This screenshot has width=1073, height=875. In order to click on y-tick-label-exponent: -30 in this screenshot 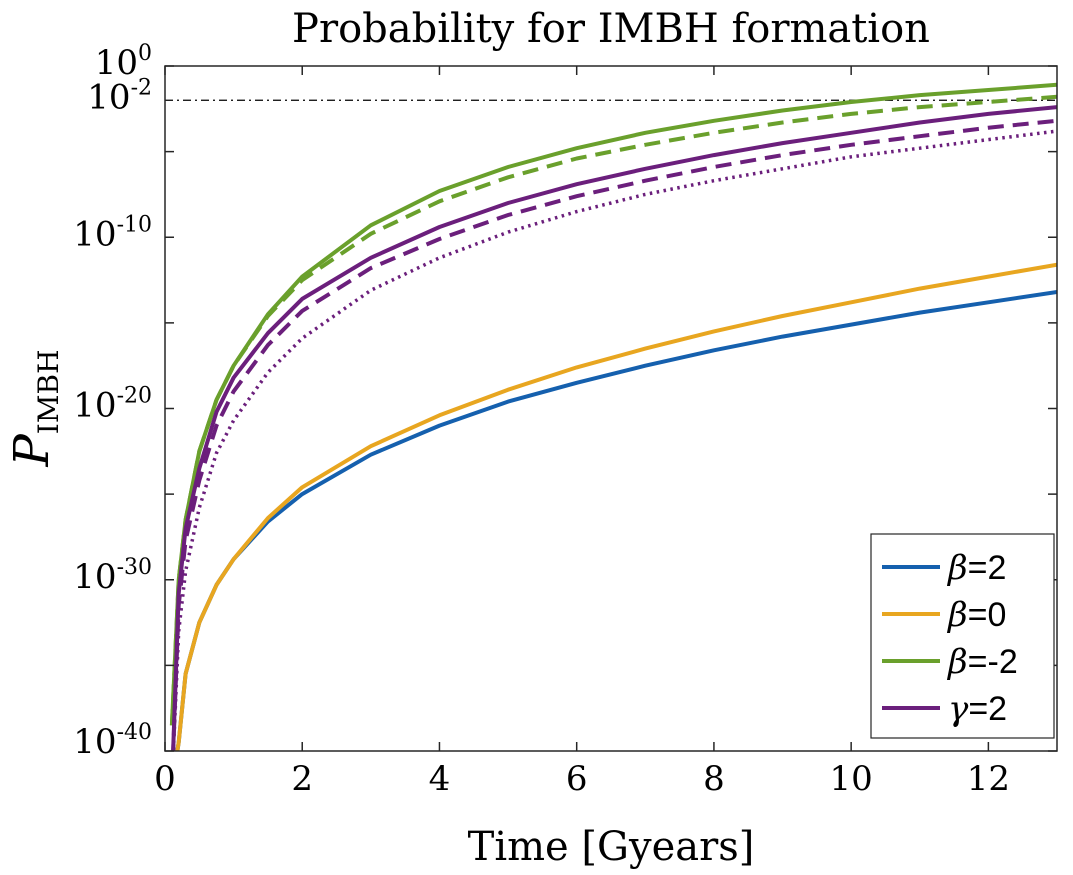, I will do `click(134, 567)`.